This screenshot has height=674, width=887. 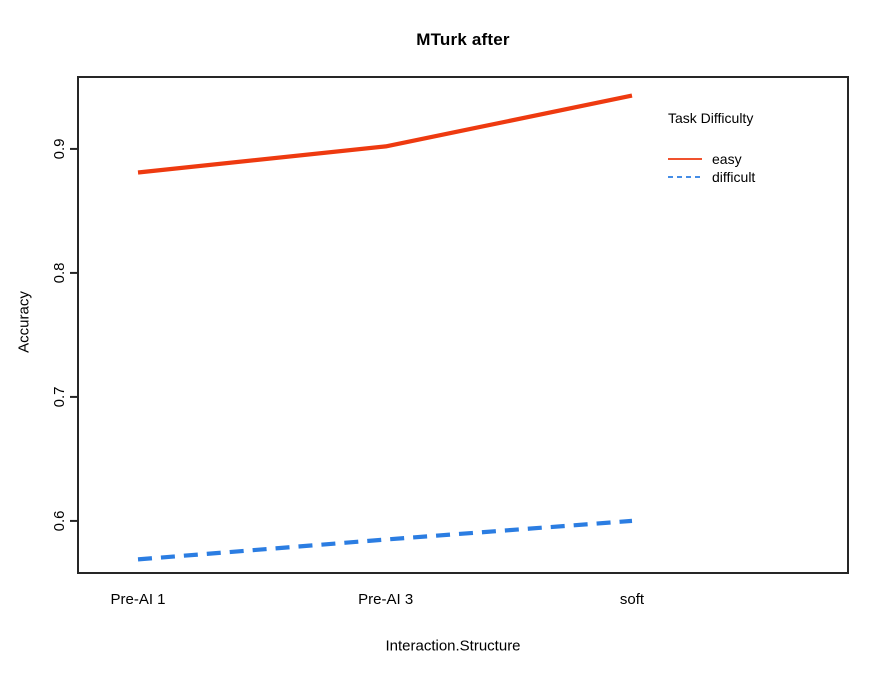 I want to click on legend-item-difficult: difficult, so click(x=711, y=177).